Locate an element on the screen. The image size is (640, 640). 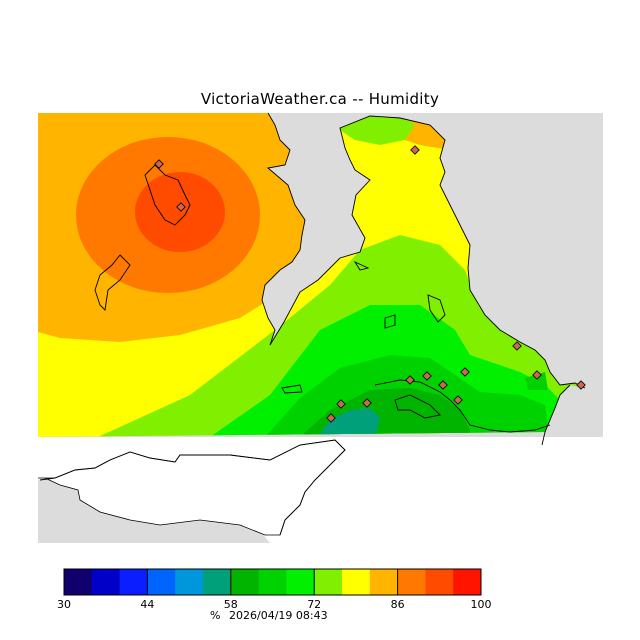
colorbar is located at coordinates (272, 582).